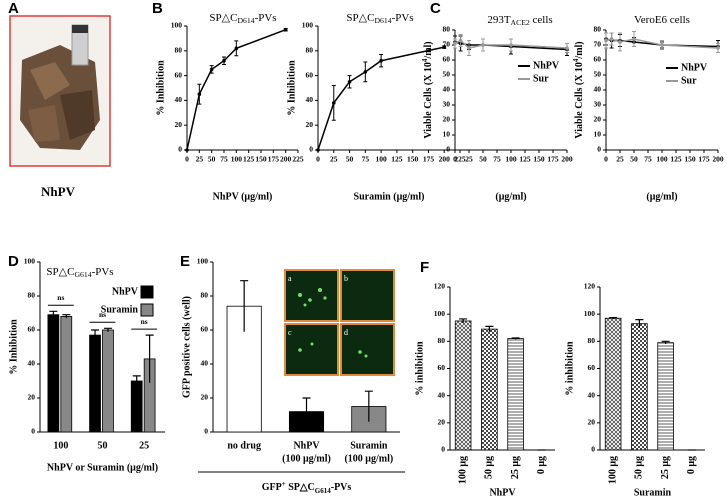  I want to click on photo-caption: NhPV, so click(58, 191).